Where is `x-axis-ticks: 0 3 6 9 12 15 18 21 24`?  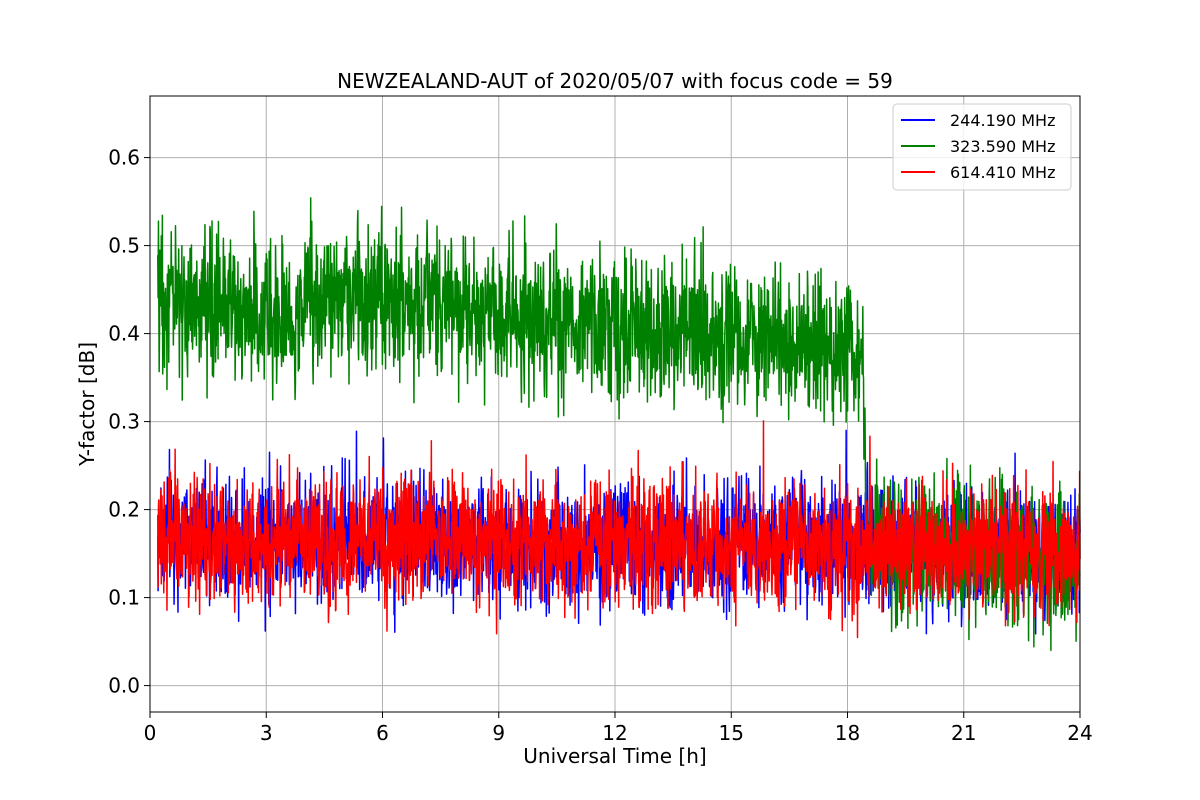 x-axis-ticks: 0 3 6 9 12 15 18 21 24 is located at coordinates (618, 728).